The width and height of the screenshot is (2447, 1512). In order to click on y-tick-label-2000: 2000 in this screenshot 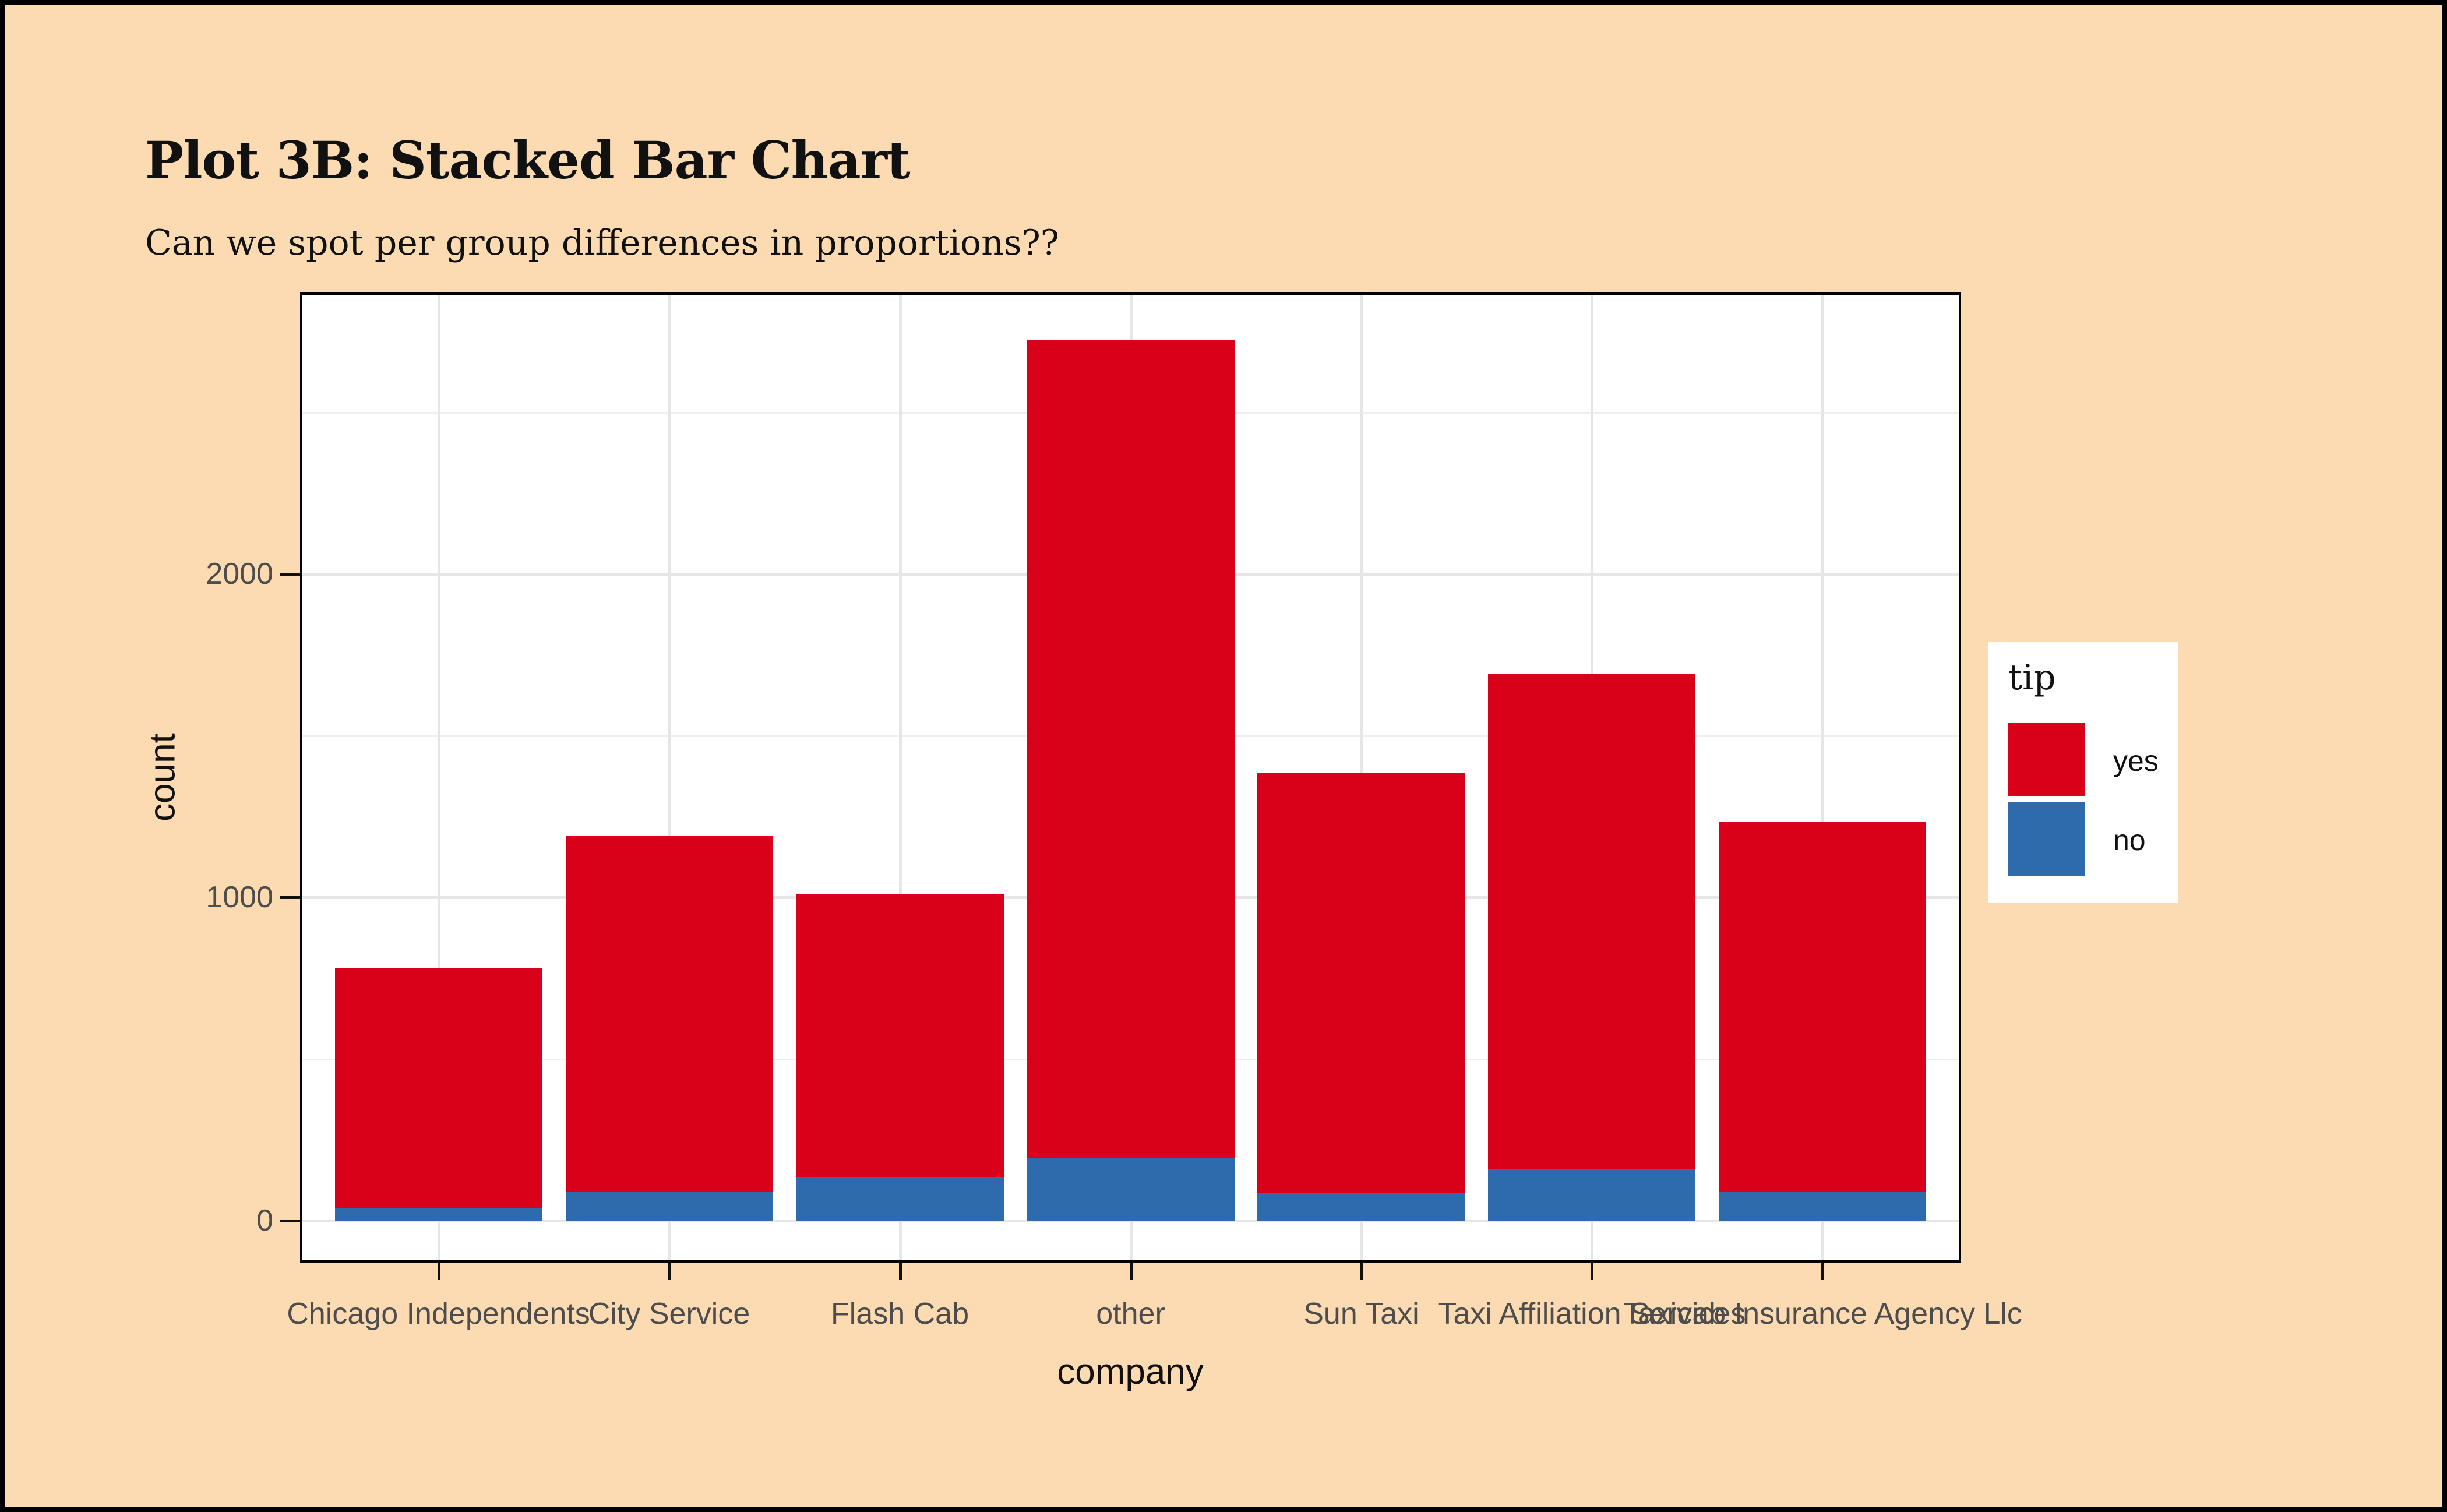, I will do `click(239, 574)`.